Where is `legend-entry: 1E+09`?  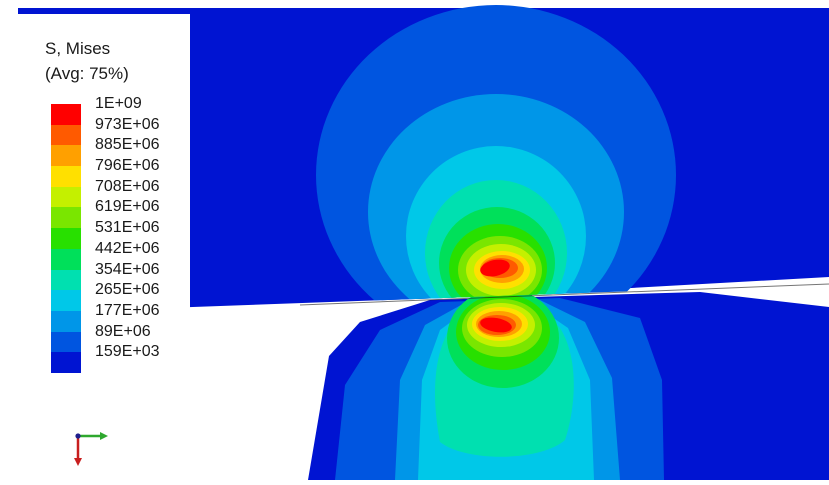
legend-entry: 1E+09 is located at coordinates (125, 110).